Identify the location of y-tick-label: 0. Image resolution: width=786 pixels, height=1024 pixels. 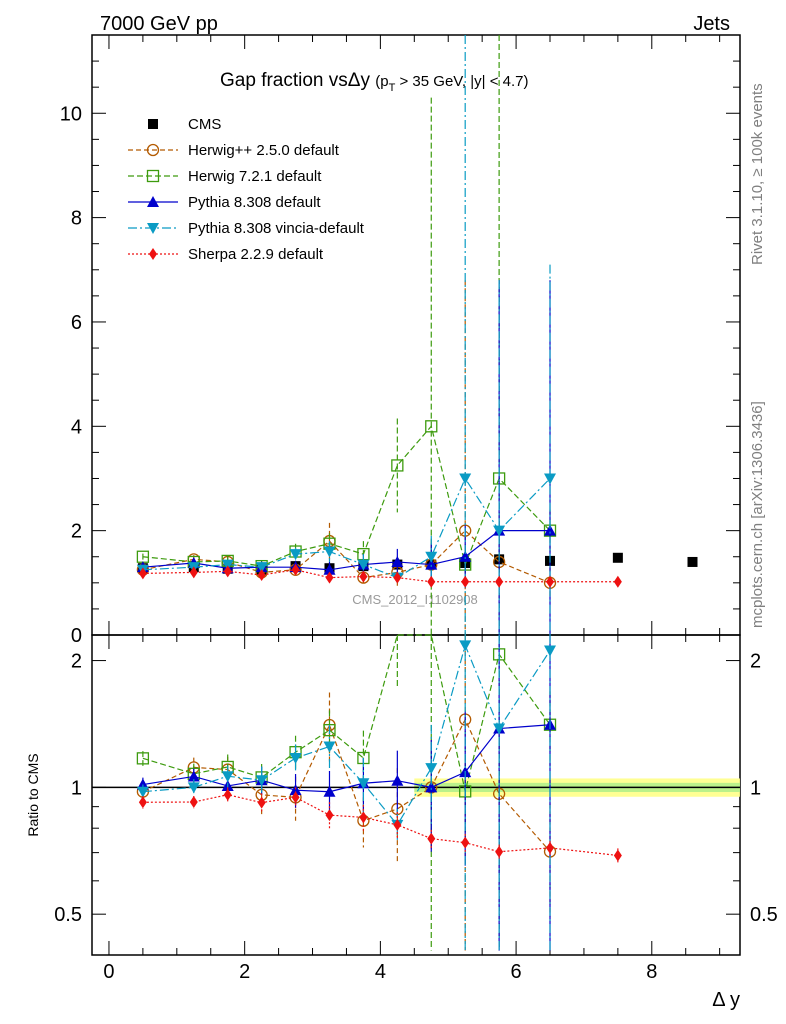
(76, 636).